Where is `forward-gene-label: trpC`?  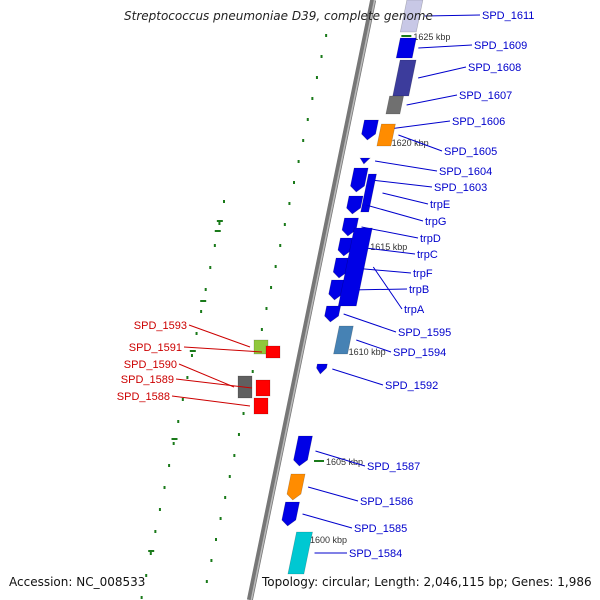
forward-gene-label: trpC is located at coordinates (427, 255).